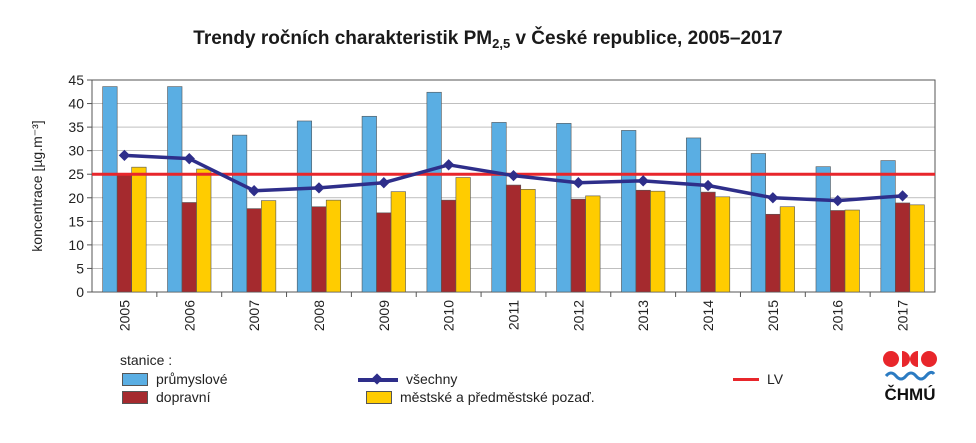  I want to click on x-tick-label: 2016, so click(838, 315).